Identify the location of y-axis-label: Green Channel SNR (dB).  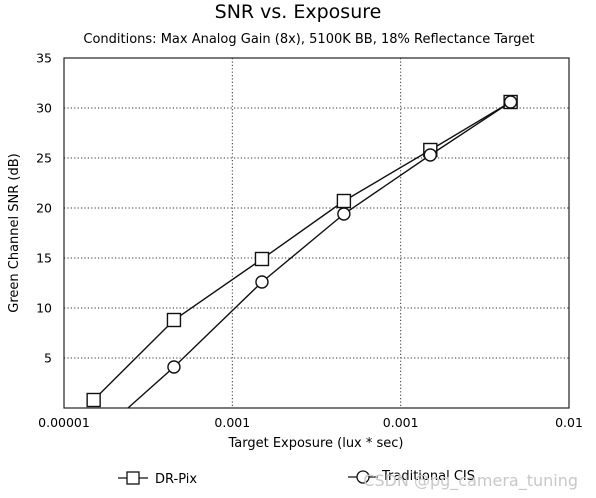
(14, 232).